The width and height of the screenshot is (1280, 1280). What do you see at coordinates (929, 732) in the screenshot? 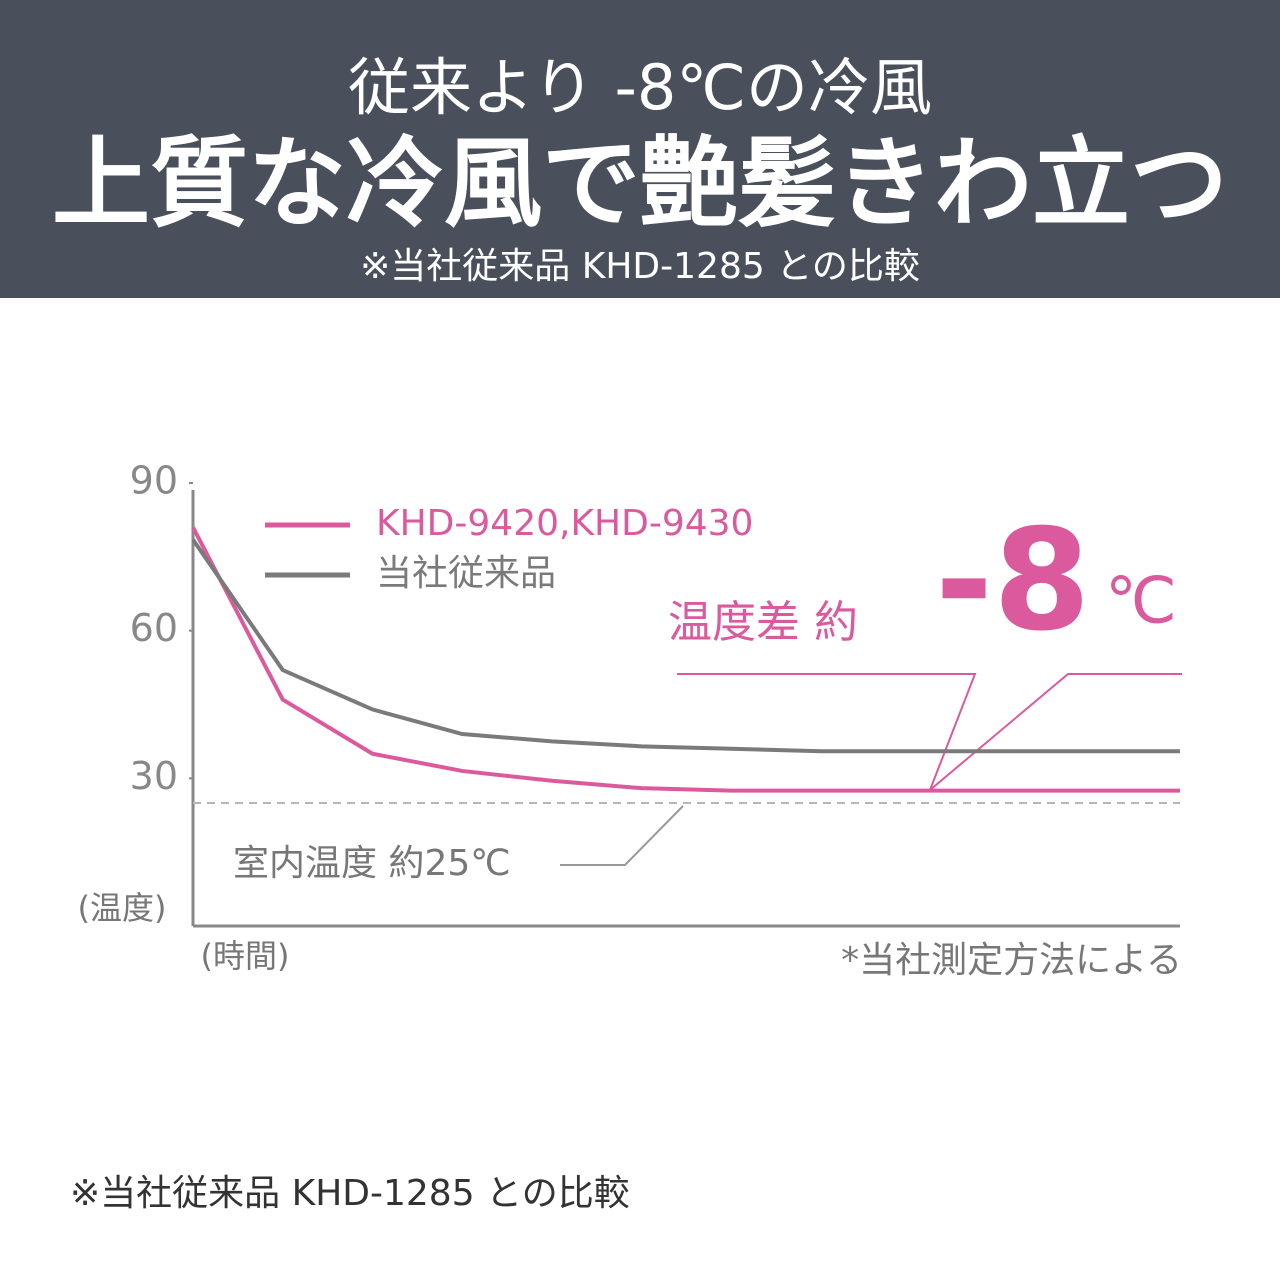
I see `difference-bracket` at bounding box center [929, 732].